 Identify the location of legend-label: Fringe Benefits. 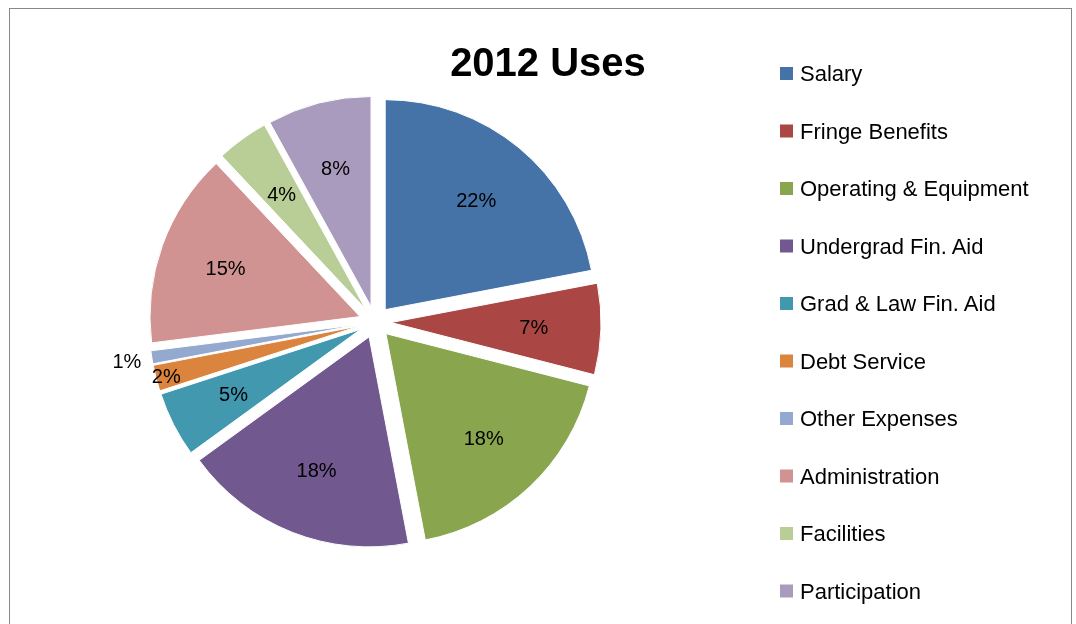
(874, 131).